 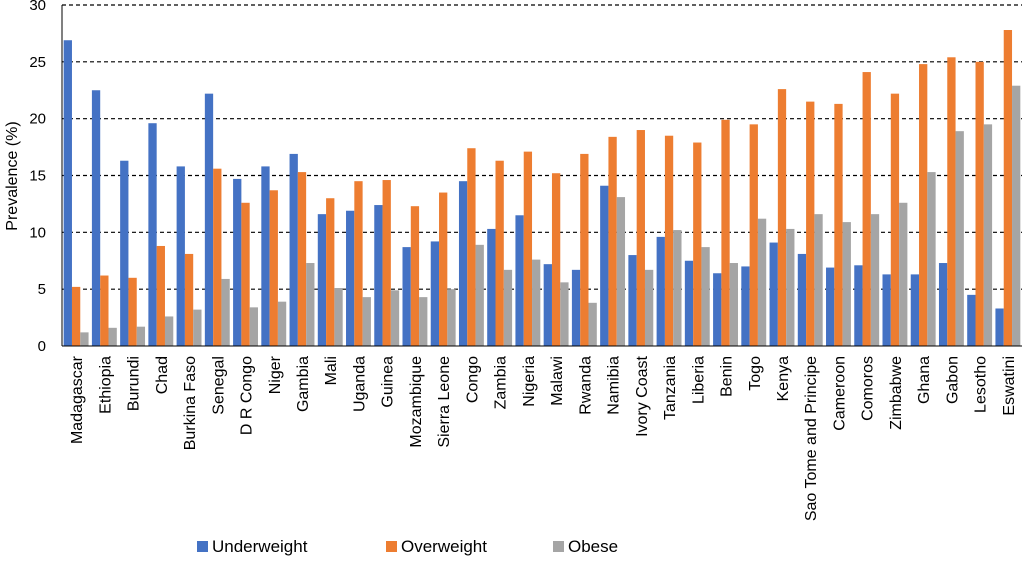 What do you see at coordinates (444, 546) in the screenshot?
I see `legend-label-overweight: Overweight` at bounding box center [444, 546].